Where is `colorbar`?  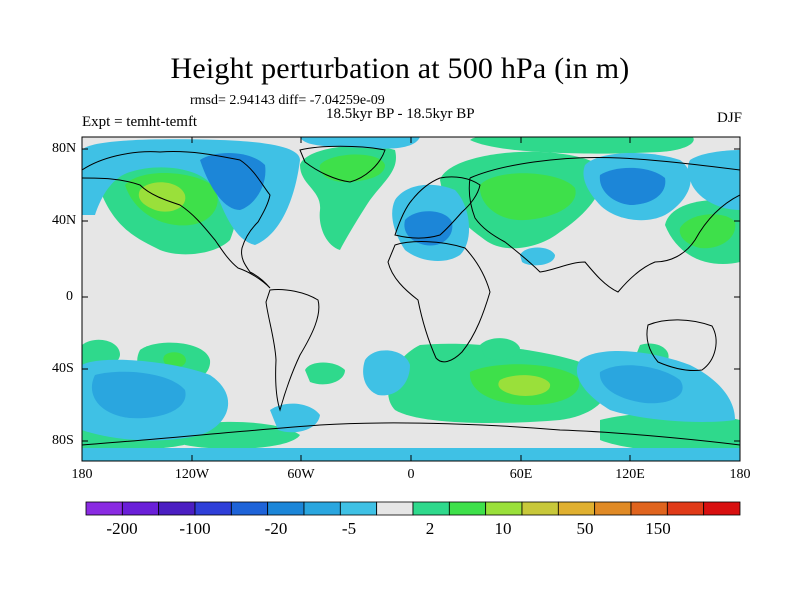 colorbar is located at coordinates (413, 508).